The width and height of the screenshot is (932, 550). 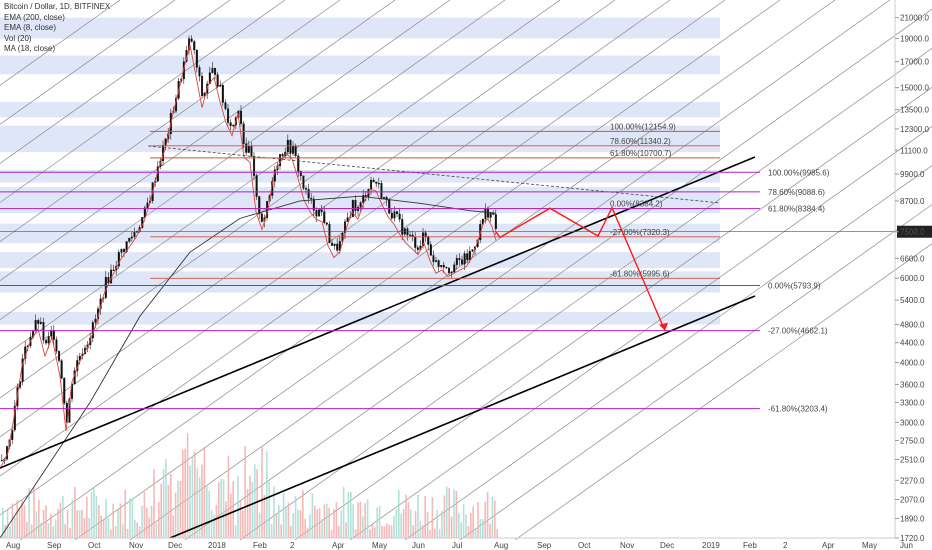 I want to click on price-tick-label: 3300.0, so click(x=912, y=403).